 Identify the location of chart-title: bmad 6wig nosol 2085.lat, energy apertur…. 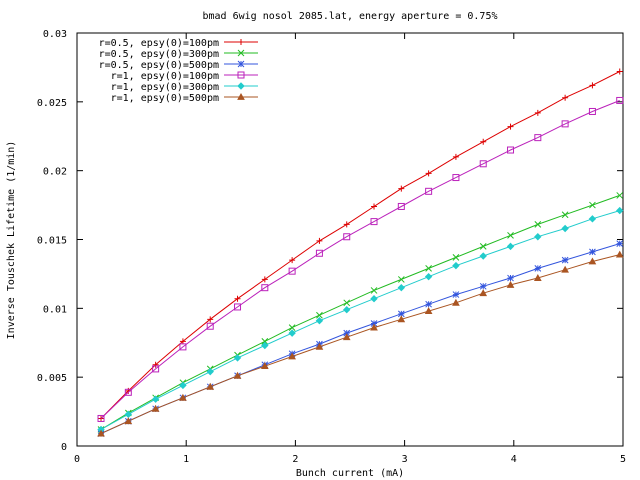
(349, 16).